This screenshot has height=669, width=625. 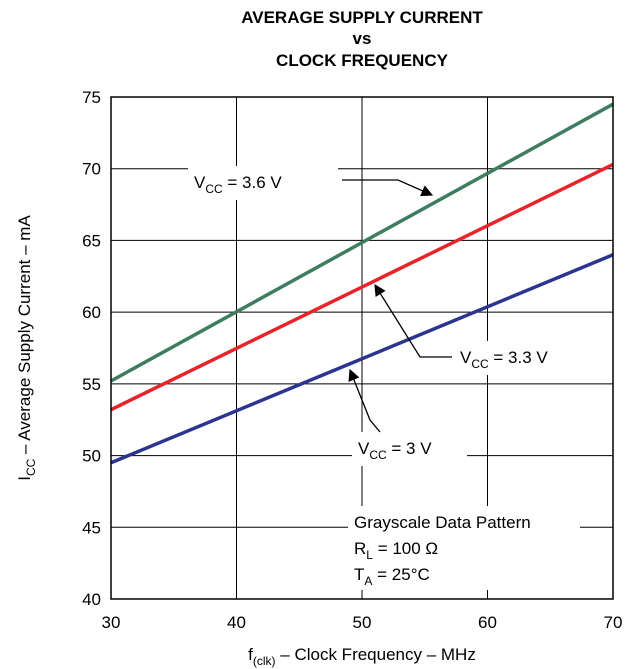 What do you see at coordinates (362, 60) in the screenshot?
I see `chart-title-line-3: CLOCK FREQUENCY` at bounding box center [362, 60].